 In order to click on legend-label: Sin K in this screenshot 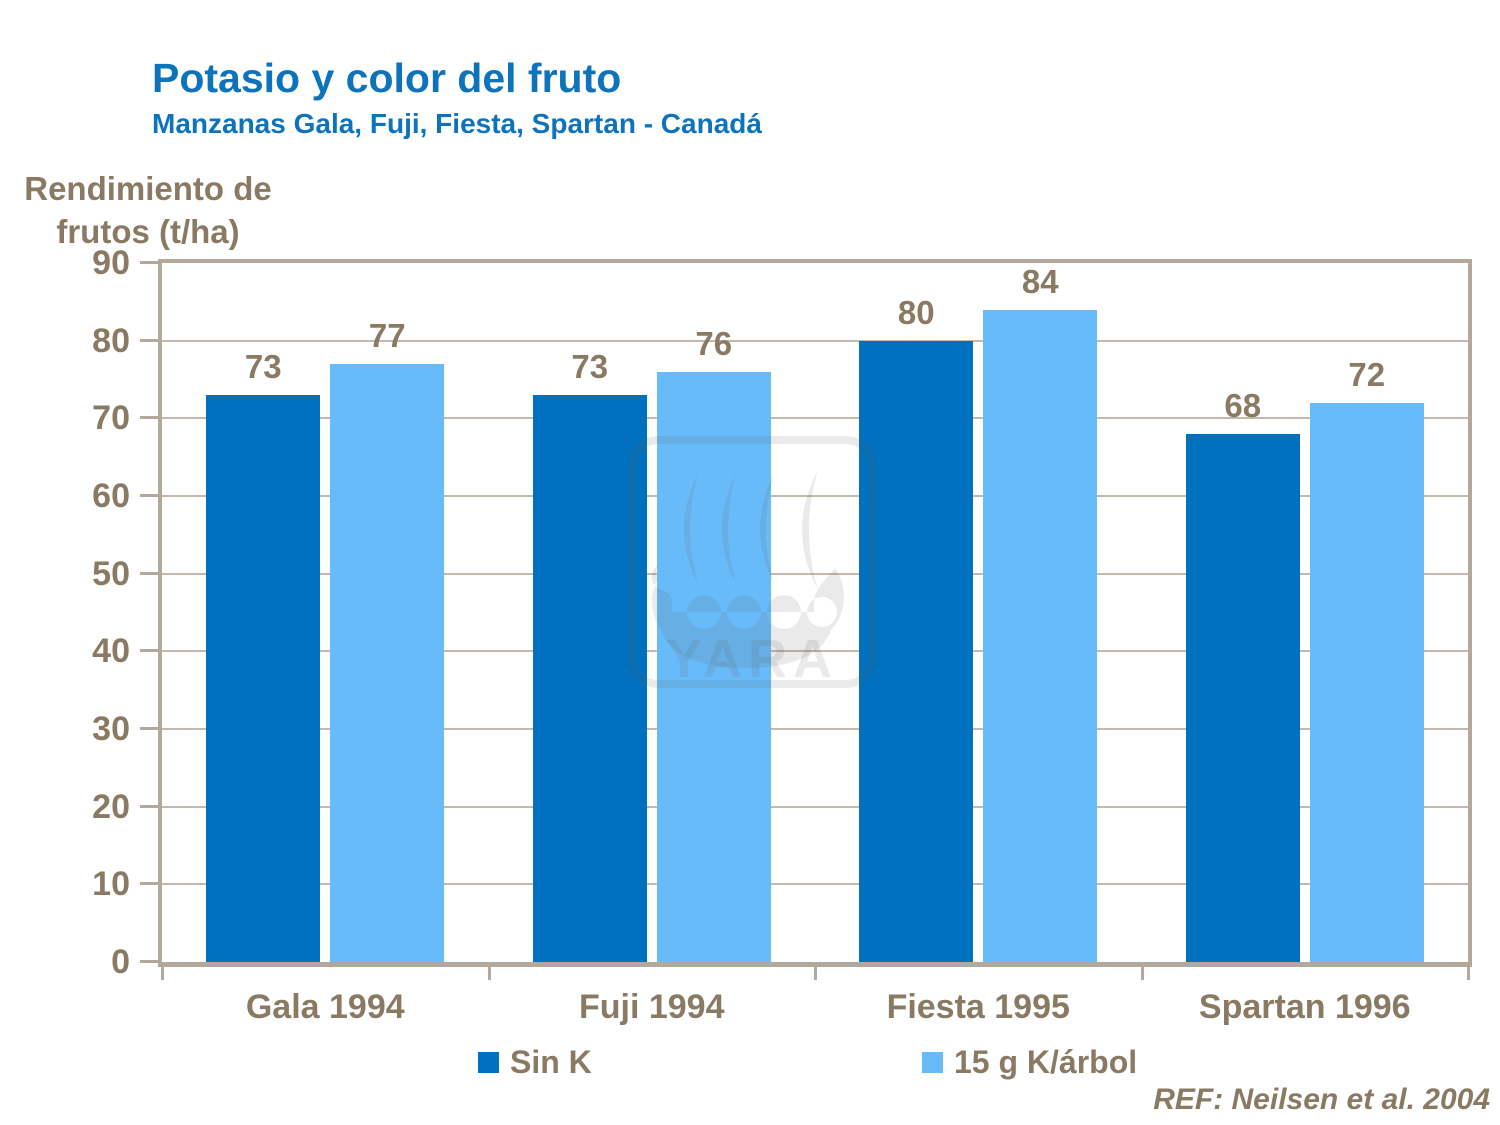, I will do `click(551, 1062)`.